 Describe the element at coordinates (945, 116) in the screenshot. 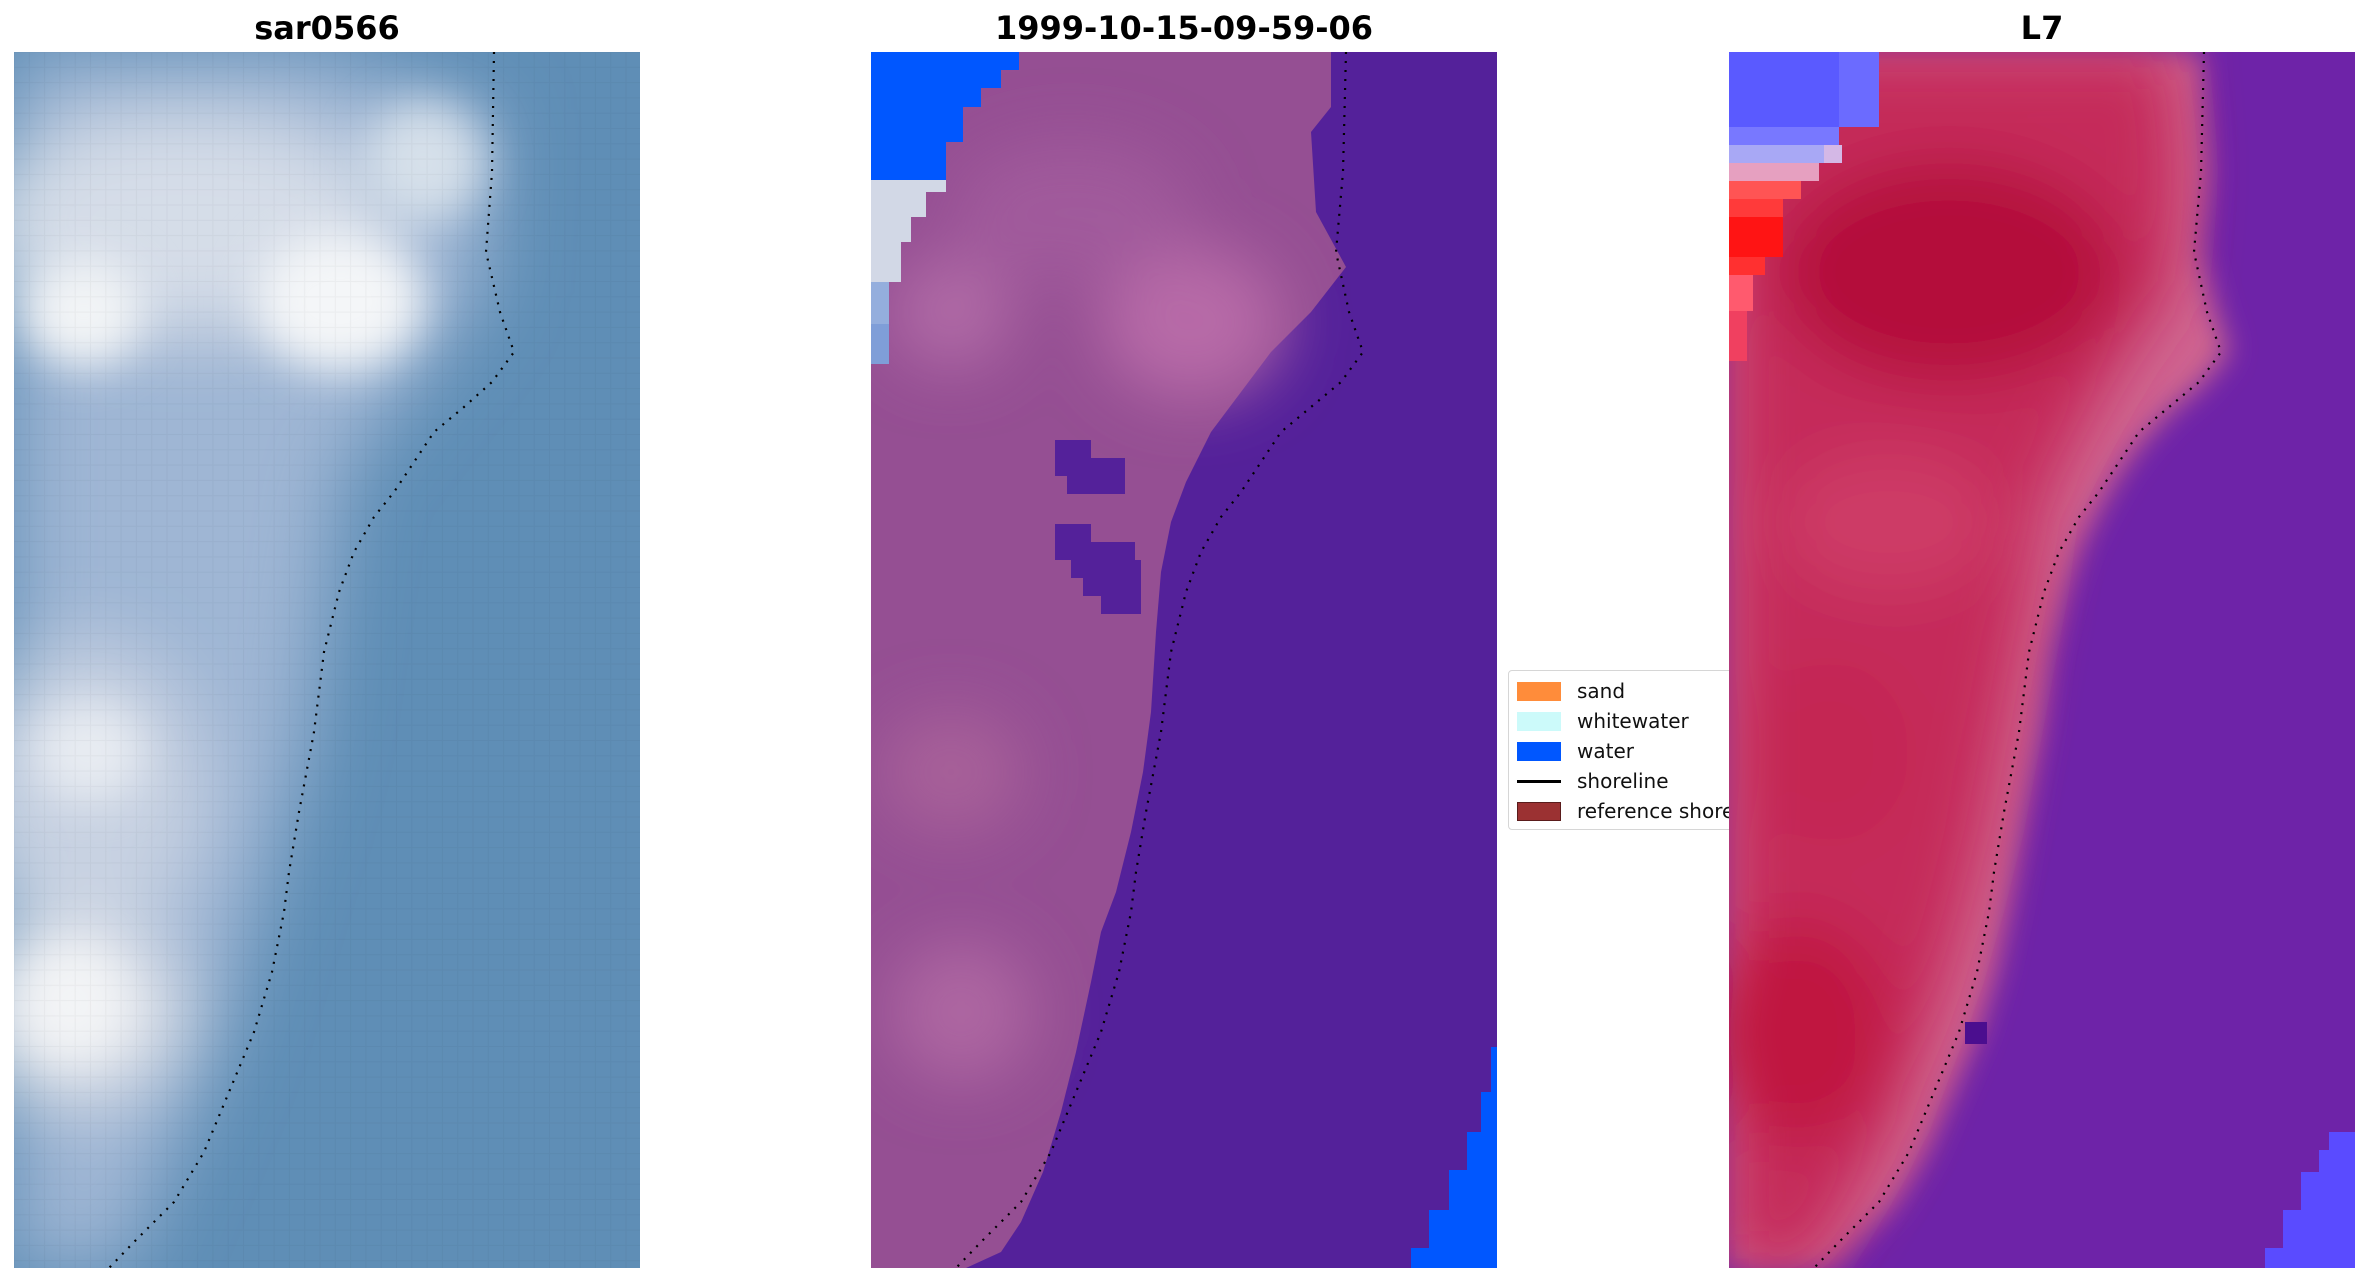

I see `water-class-area` at that location.